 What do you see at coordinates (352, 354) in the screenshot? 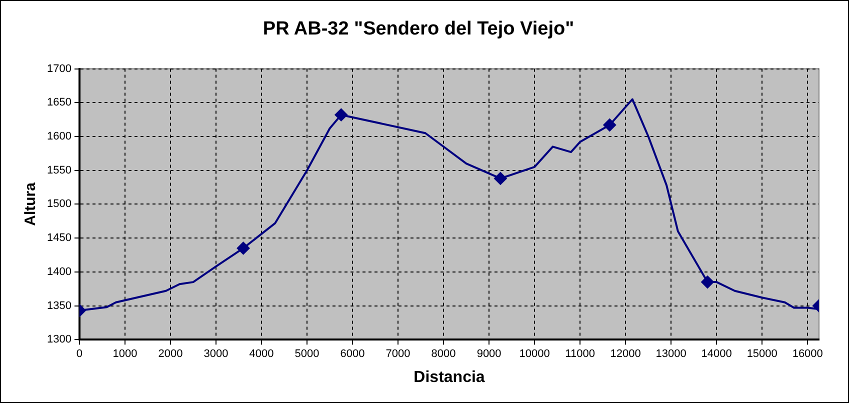
I see `x-tick-label: 6000` at bounding box center [352, 354].